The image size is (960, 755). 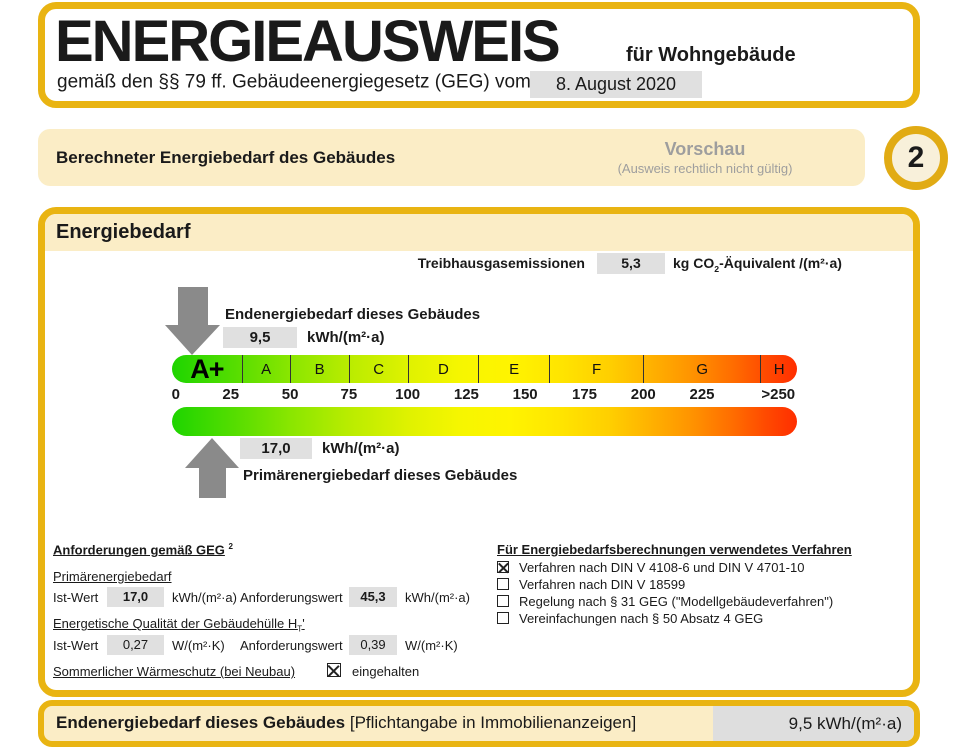 What do you see at coordinates (204, 597) in the screenshot?
I see `primary-ist-unit: kWh/(m²·a)` at bounding box center [204, 597].